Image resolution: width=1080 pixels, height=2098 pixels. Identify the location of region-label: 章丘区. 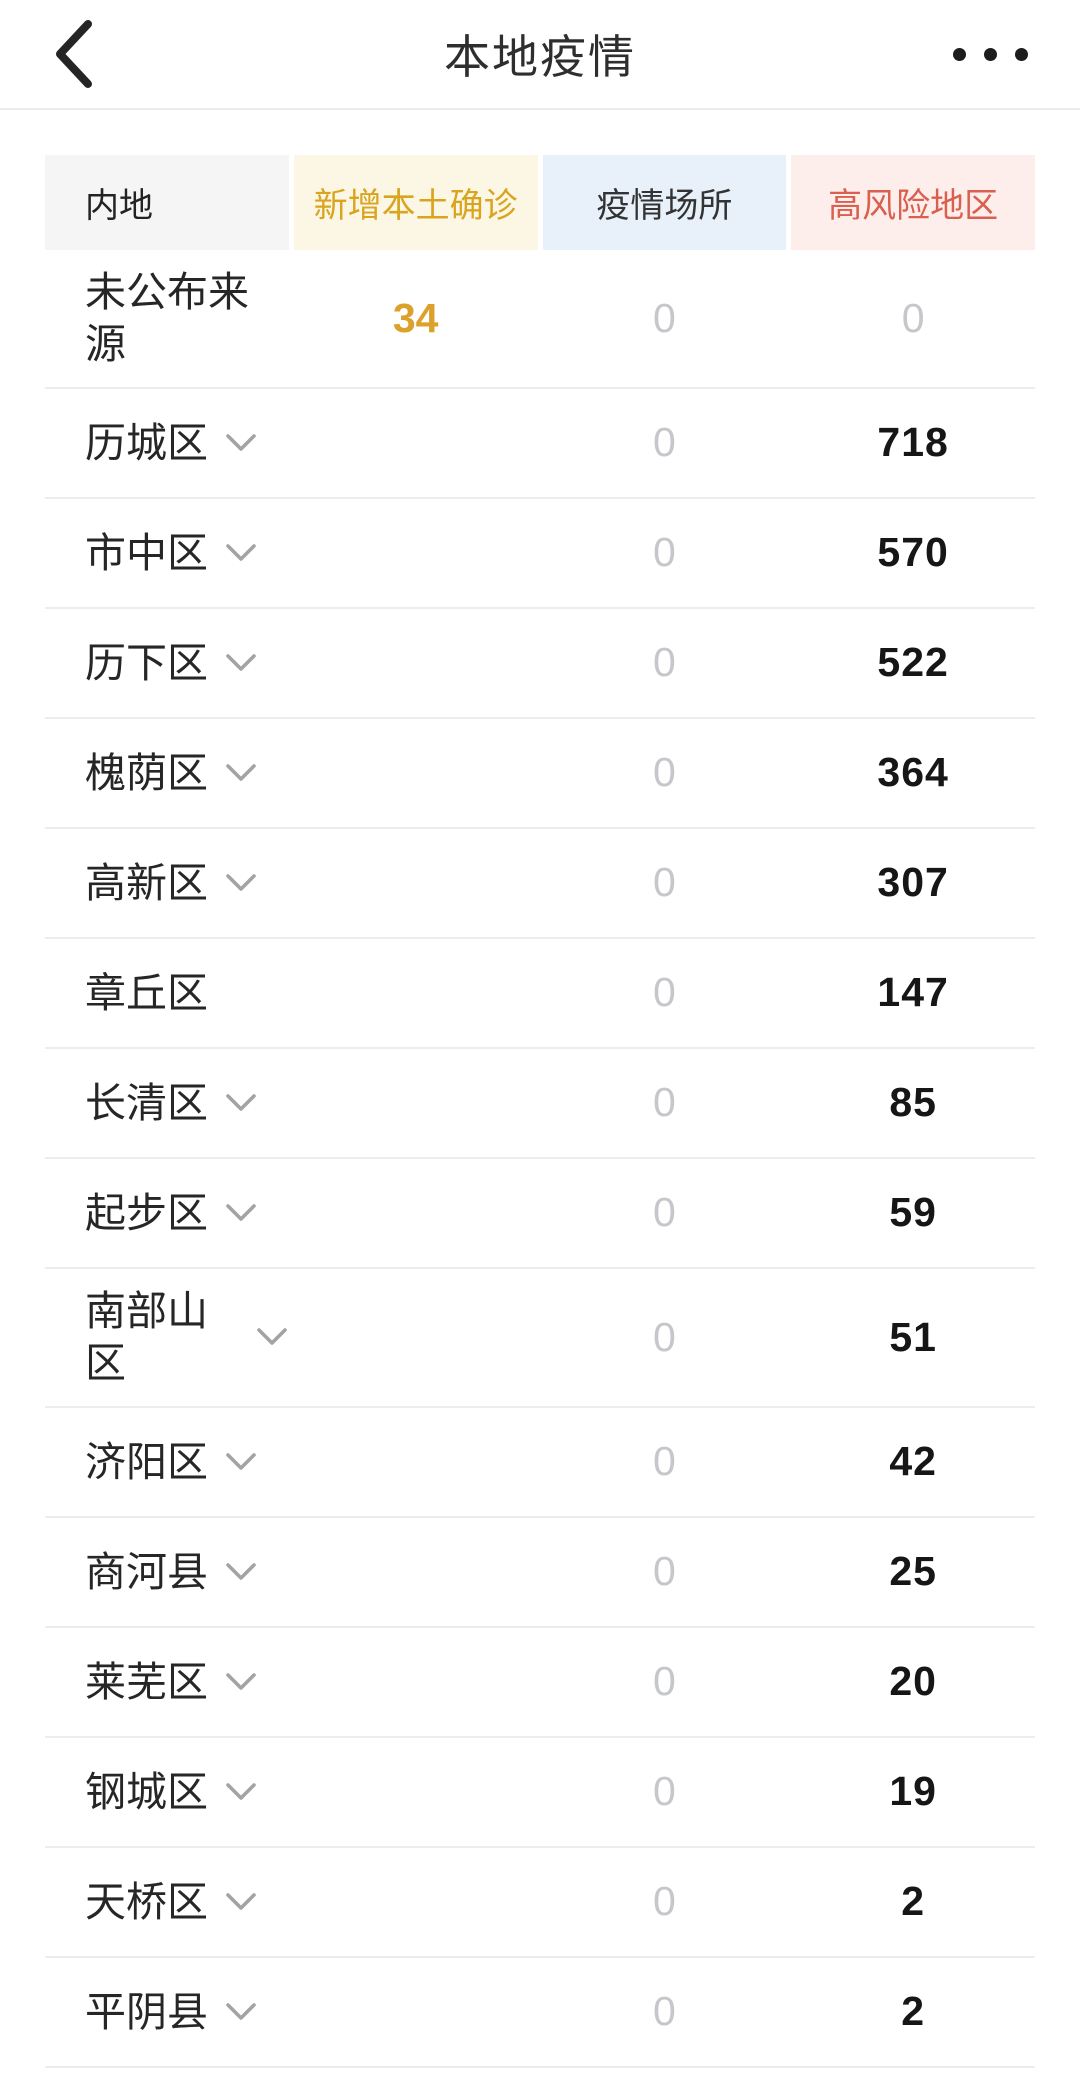
(146, 992).